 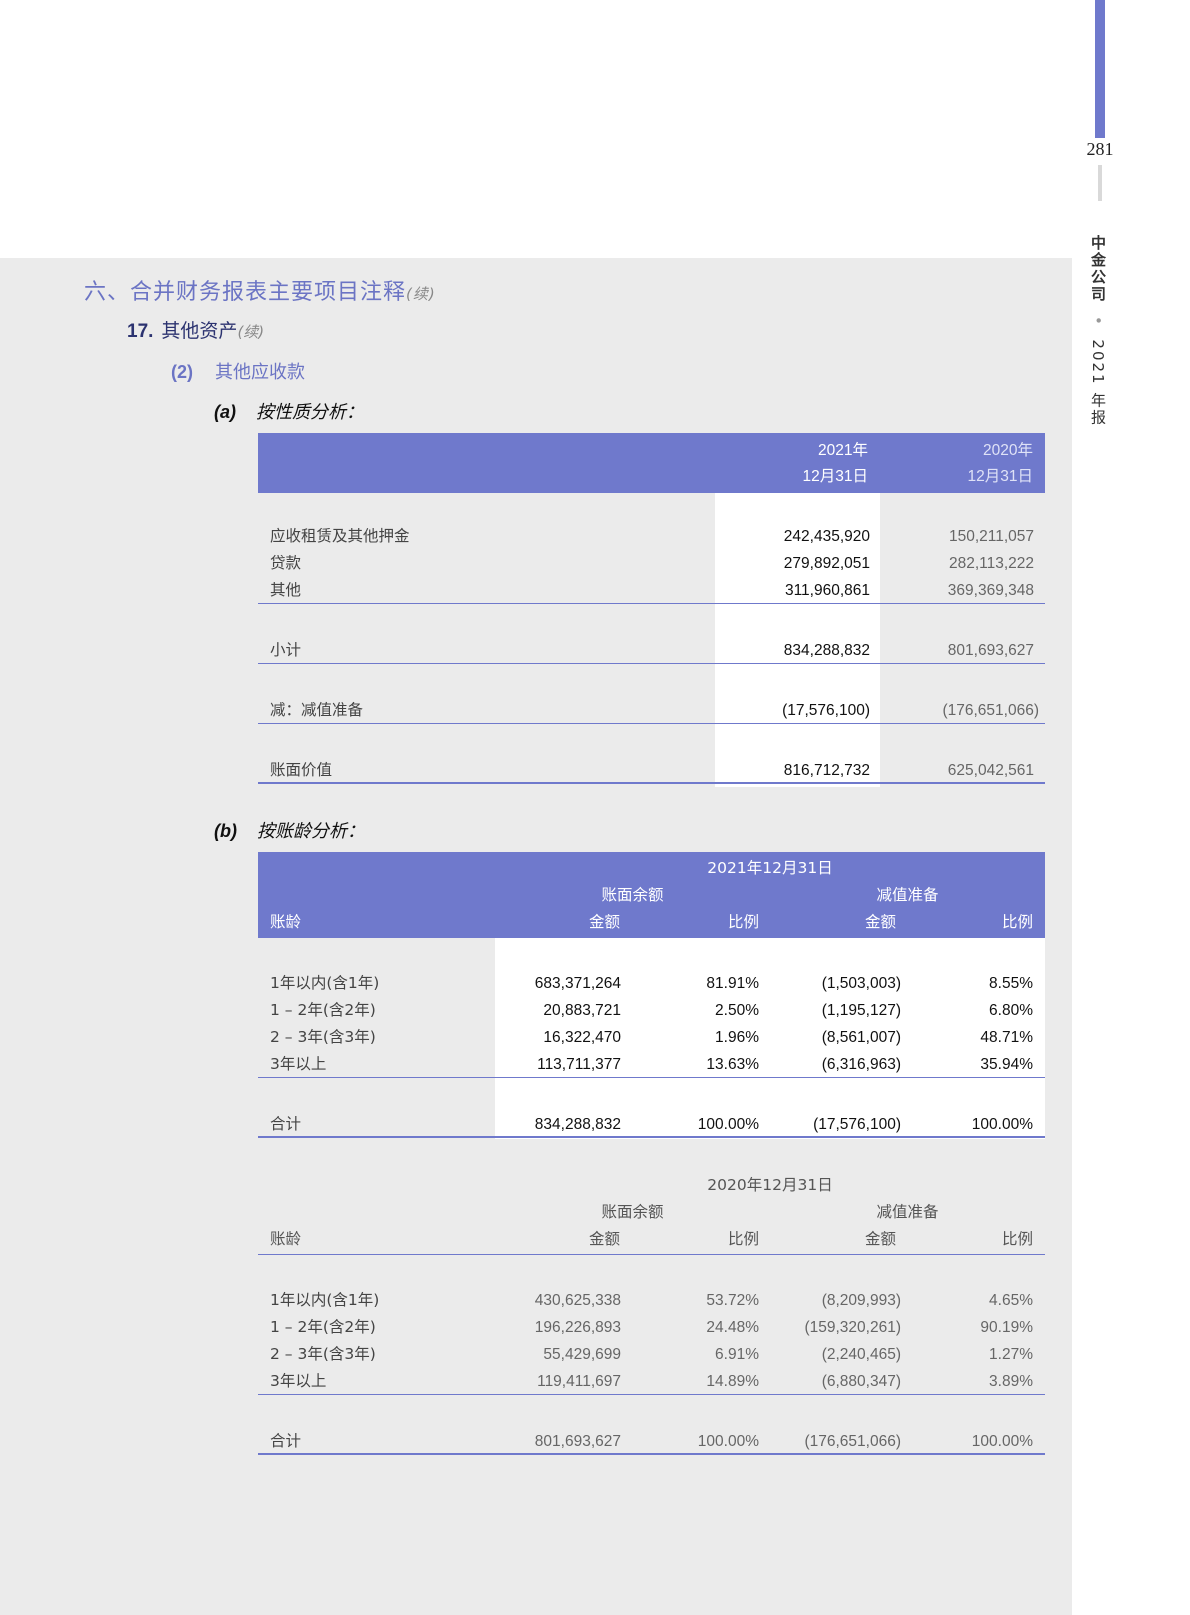 I want to click on row-label: 账面价值, so click(x=301, y=770).